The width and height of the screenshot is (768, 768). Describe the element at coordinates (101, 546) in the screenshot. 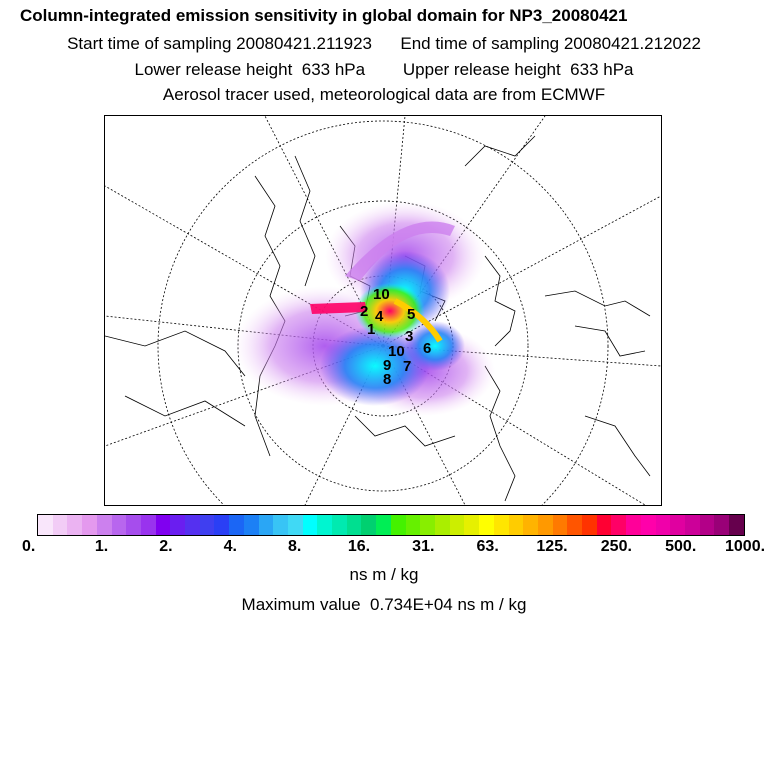

I see `colorbar-tick-label: 1.` at that location.